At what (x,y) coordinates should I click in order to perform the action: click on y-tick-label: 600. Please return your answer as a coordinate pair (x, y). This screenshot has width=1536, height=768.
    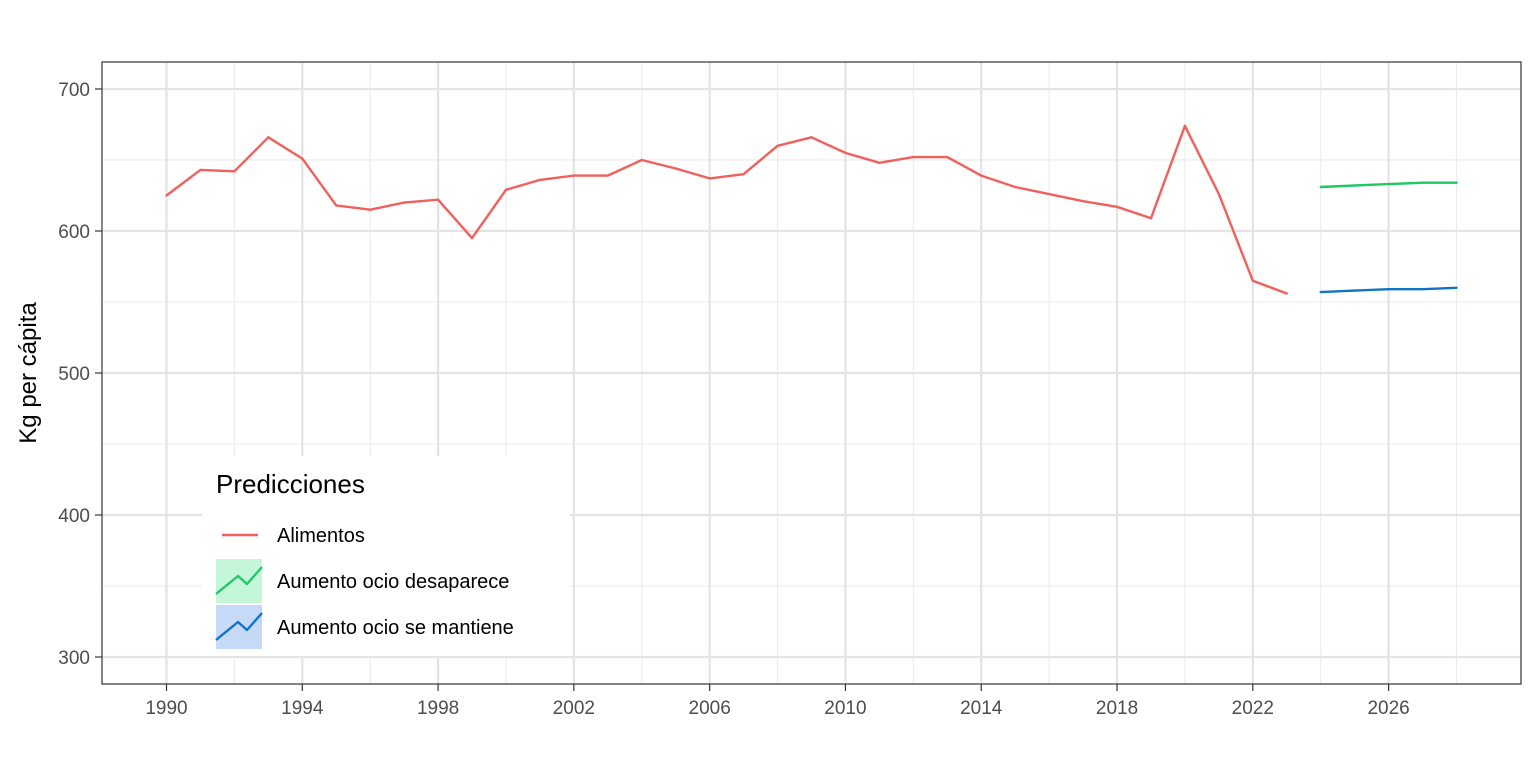
    Looking at the image, I should click on (74, 232).